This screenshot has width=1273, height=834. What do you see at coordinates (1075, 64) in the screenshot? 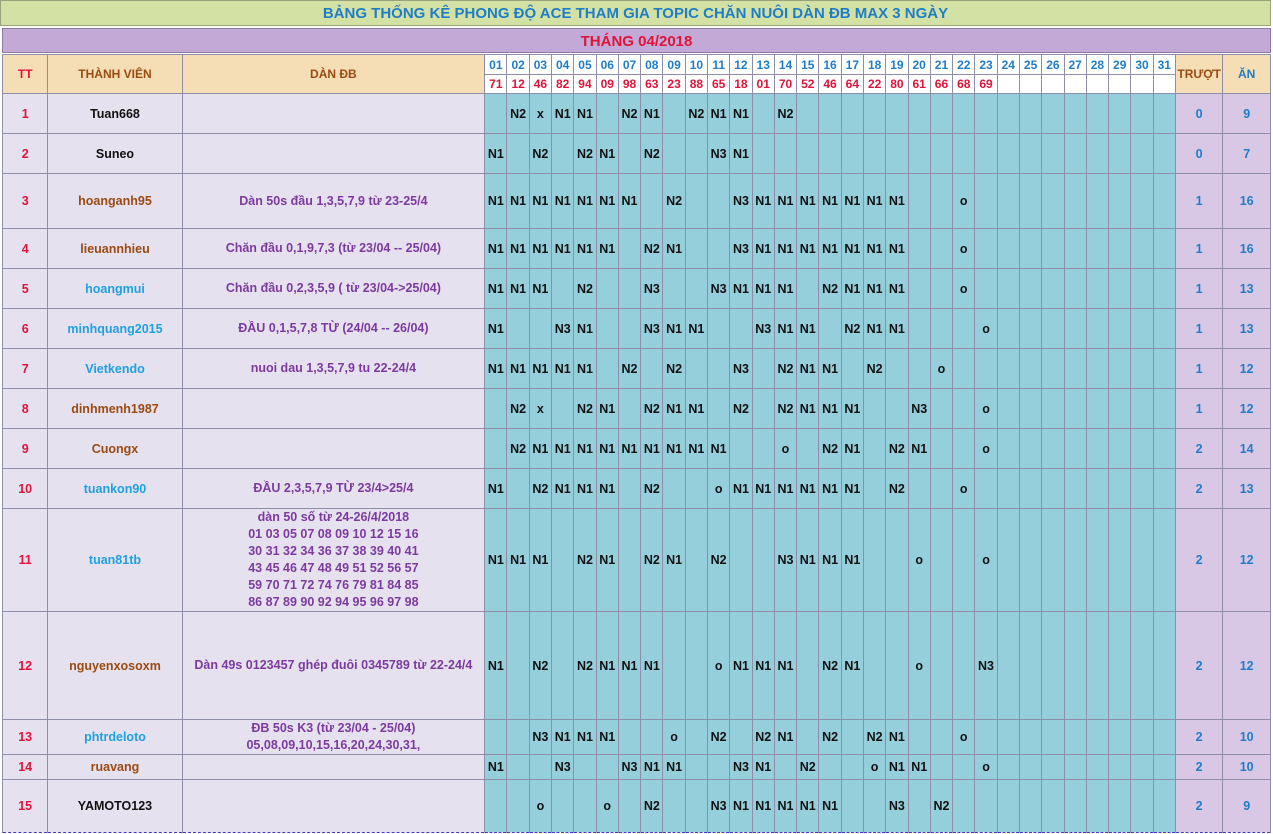
I see `day-header: 27` at bounding box center [1075, 64].